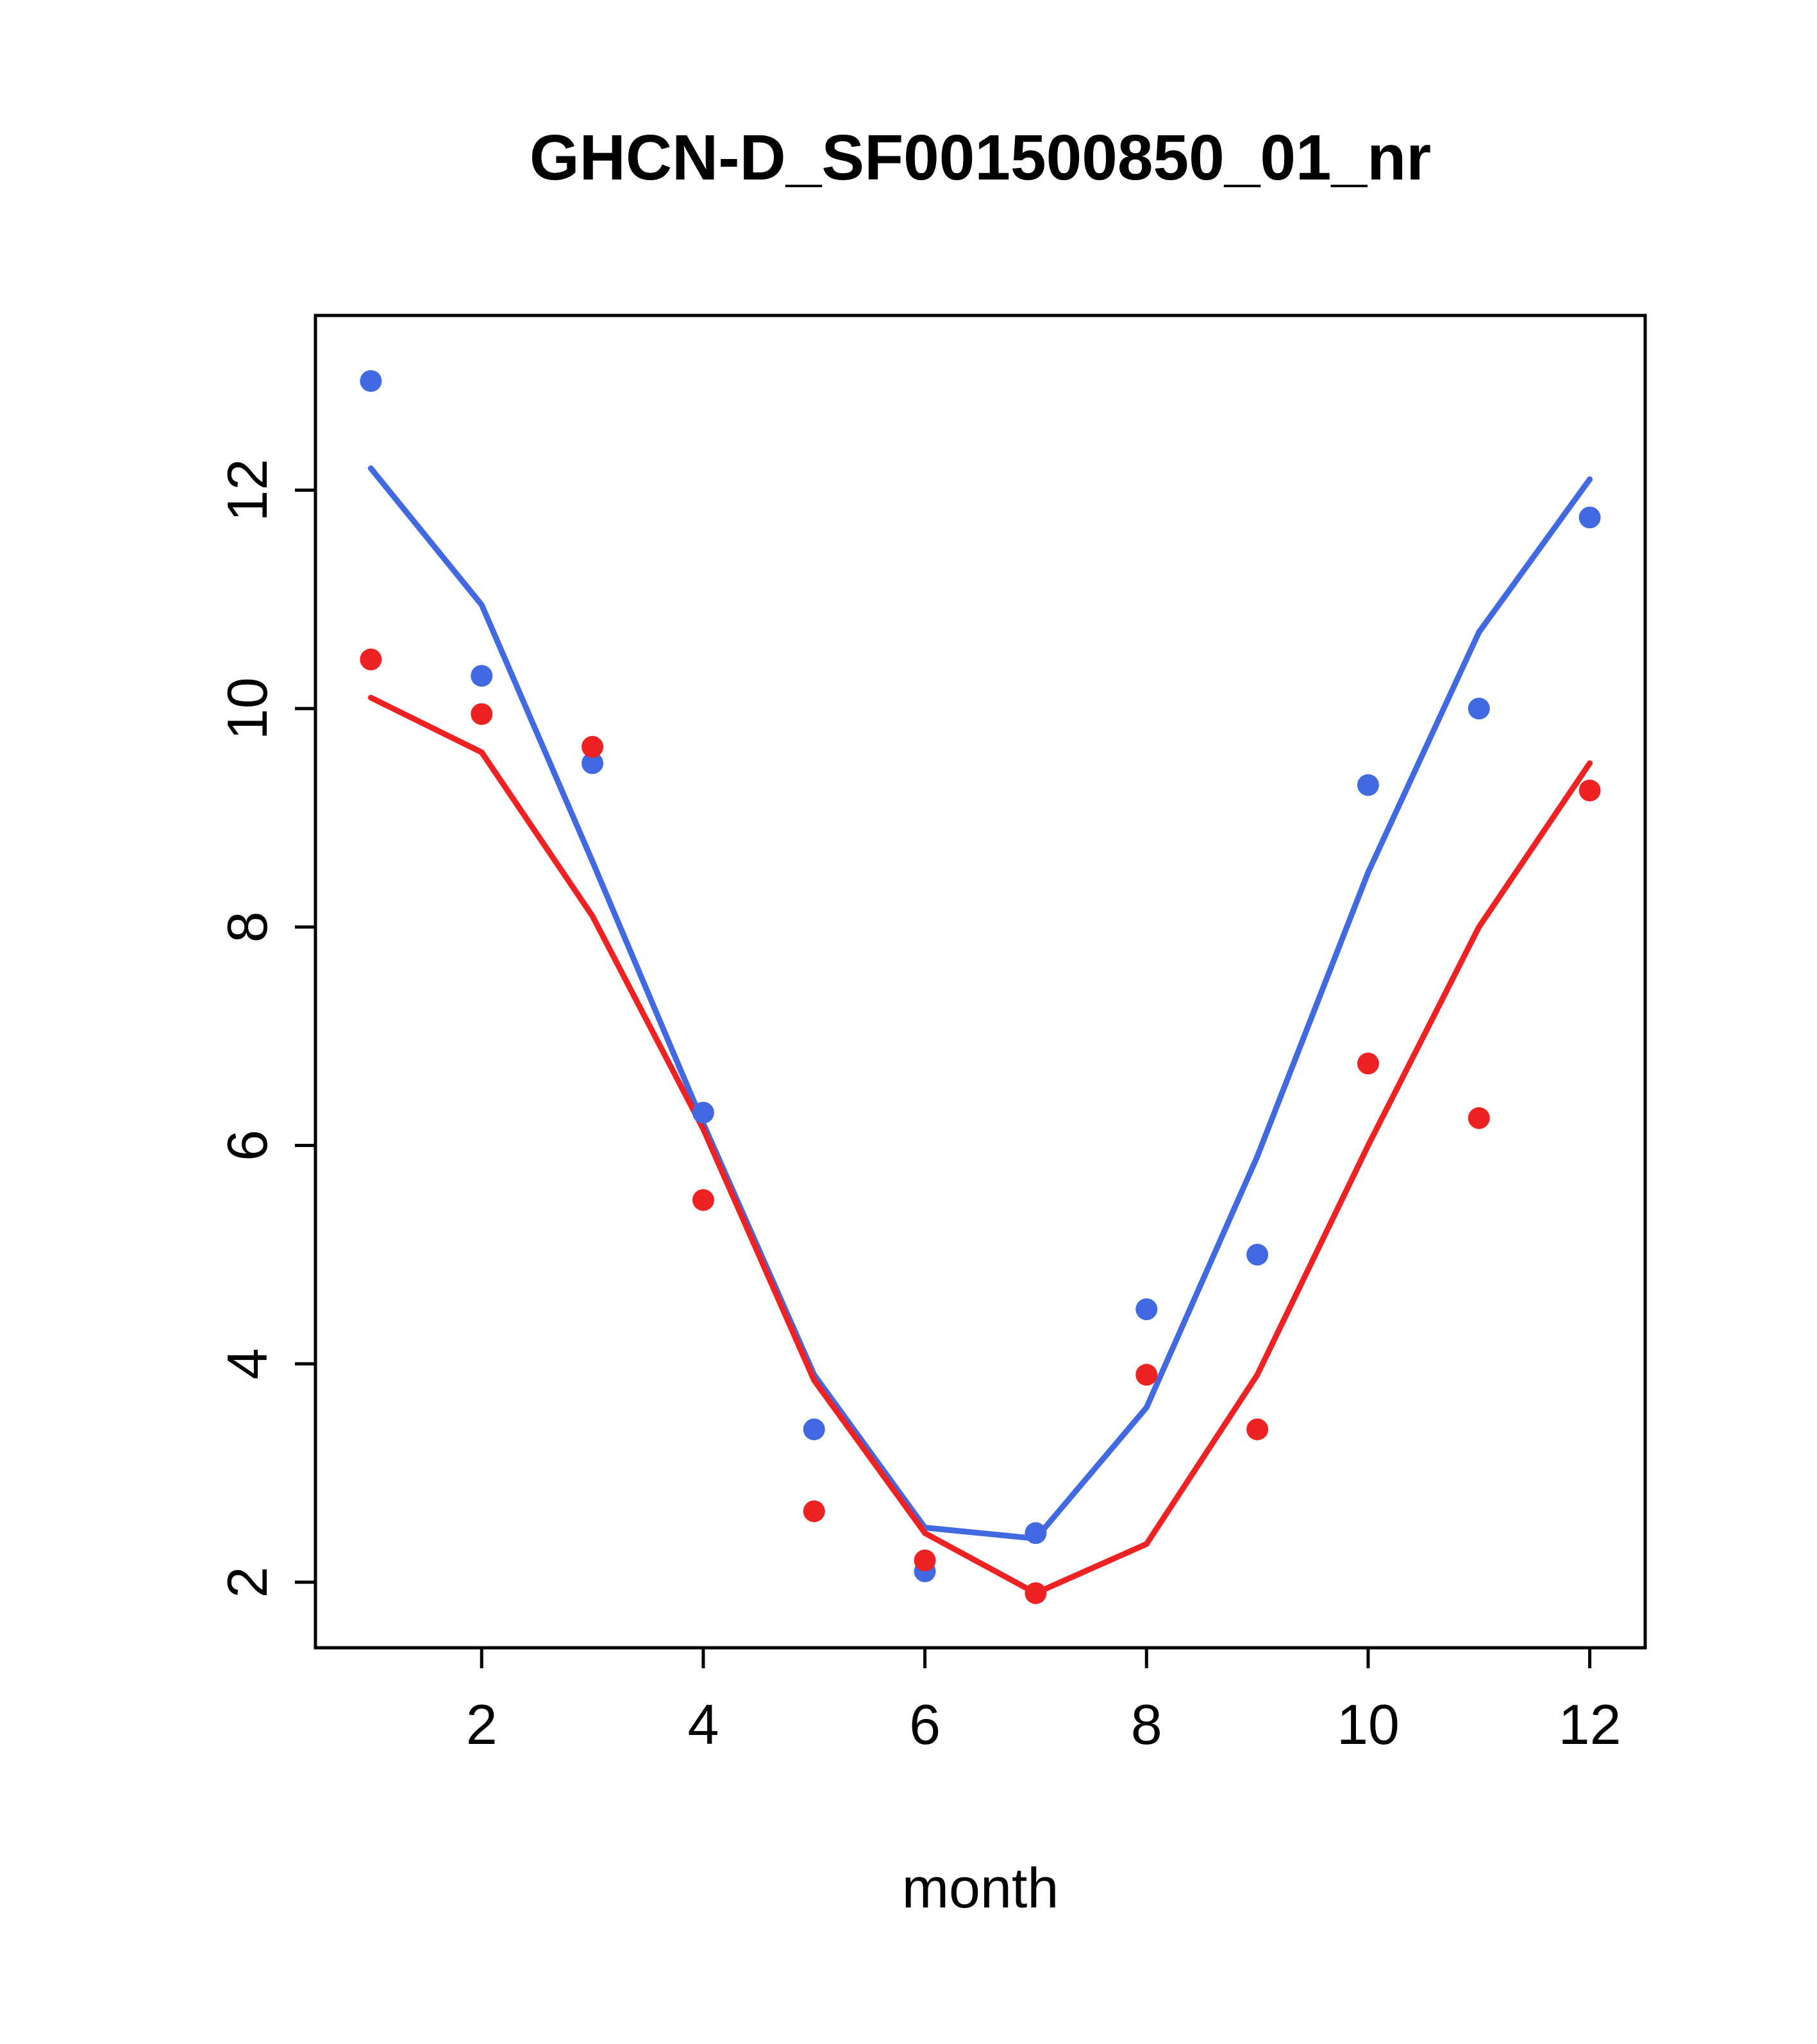 This screenshot has width=1817, height=2044. I want to click on x-tick-label: 2, so click(482, 1724).